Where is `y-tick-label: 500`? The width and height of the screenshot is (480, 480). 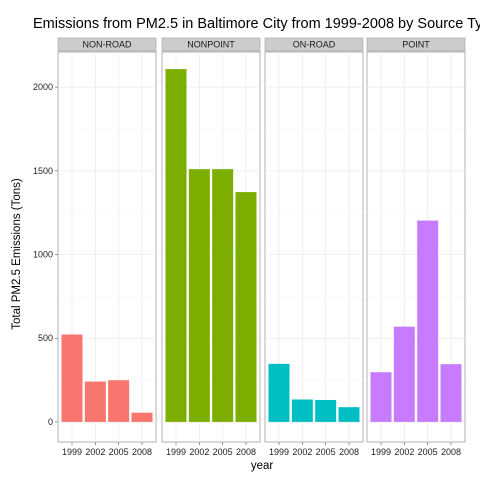 y-tick-label: 500 is located at coordinates (45, 338).